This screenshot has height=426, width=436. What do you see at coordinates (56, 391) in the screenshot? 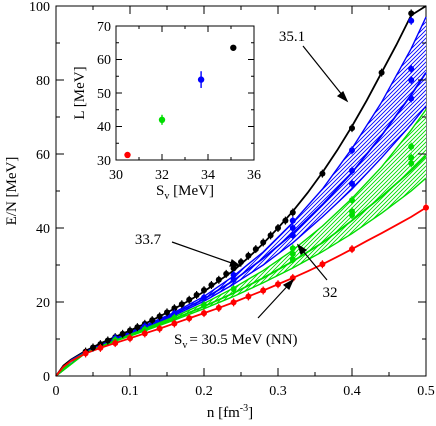
I see `x-tick-label: 0` at bounding box center [56, 391].